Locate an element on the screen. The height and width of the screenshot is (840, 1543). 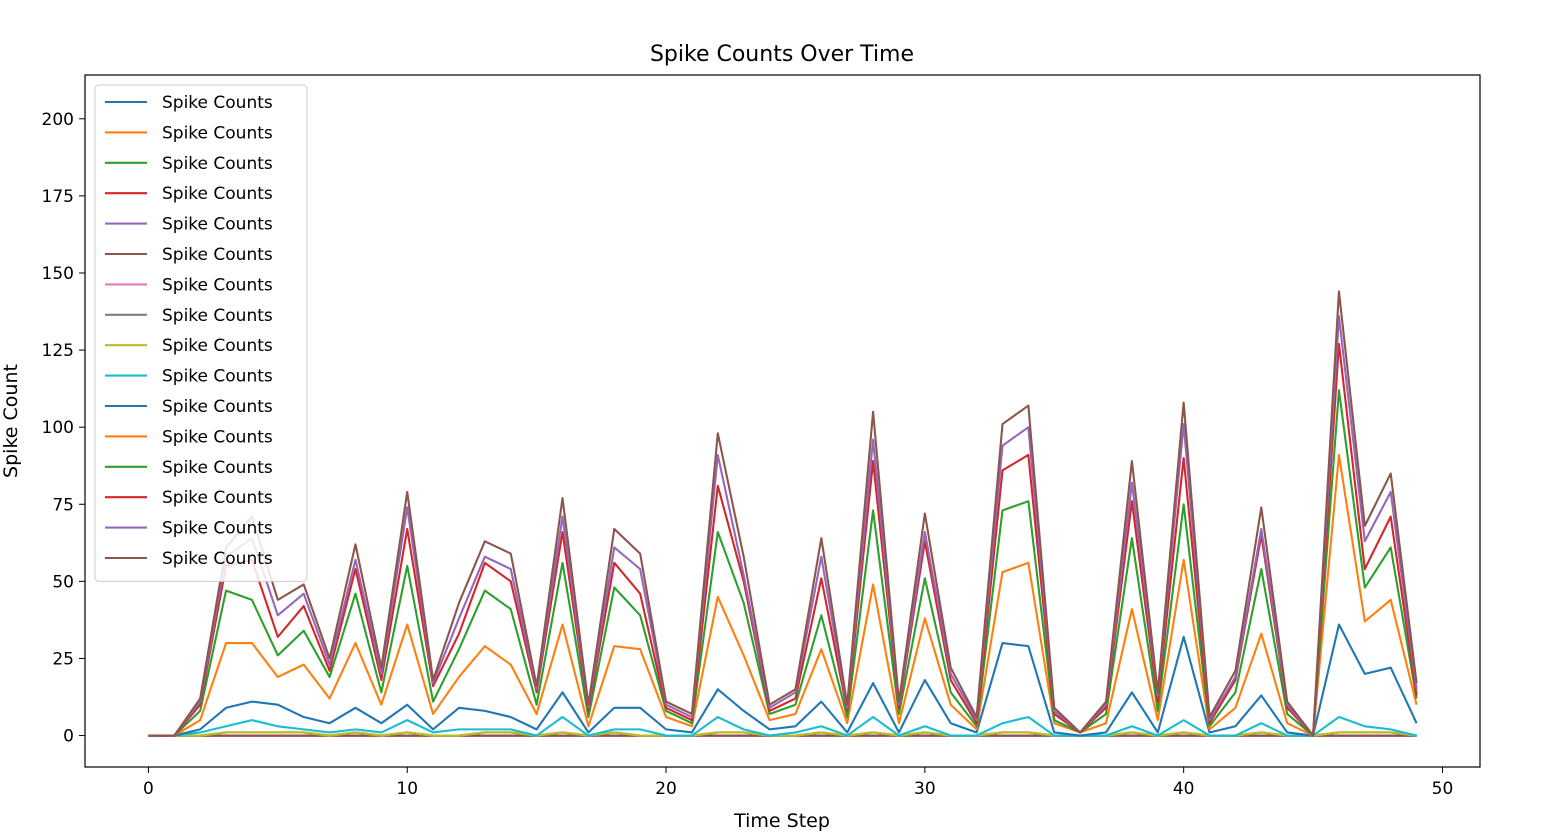
x-tick-label: 0 is located at coordinates (148, 789).